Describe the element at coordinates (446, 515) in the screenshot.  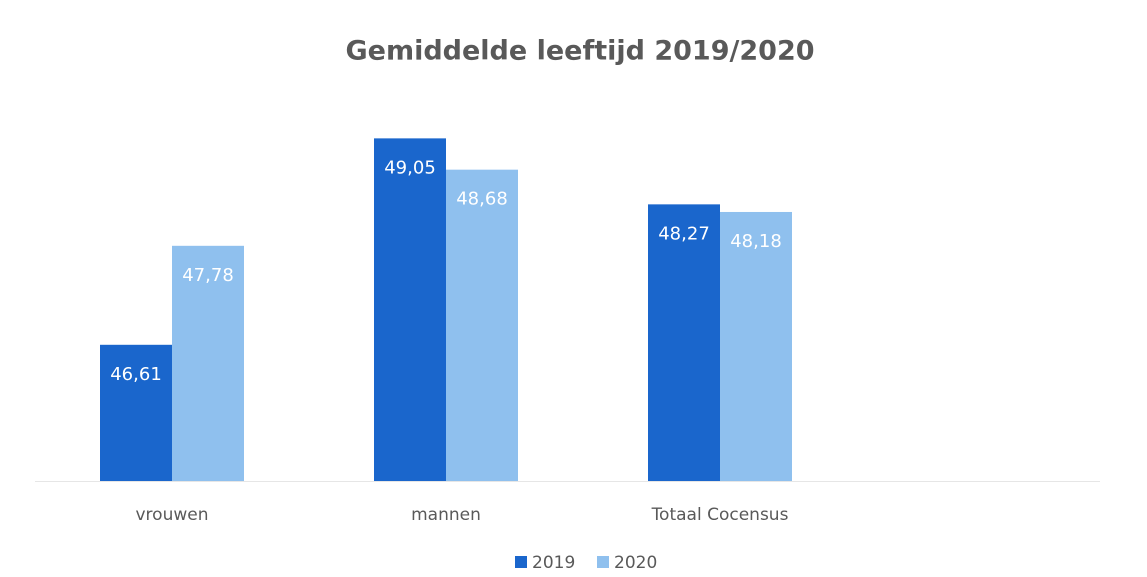
I see `x-tick-label: mannen` at that location.